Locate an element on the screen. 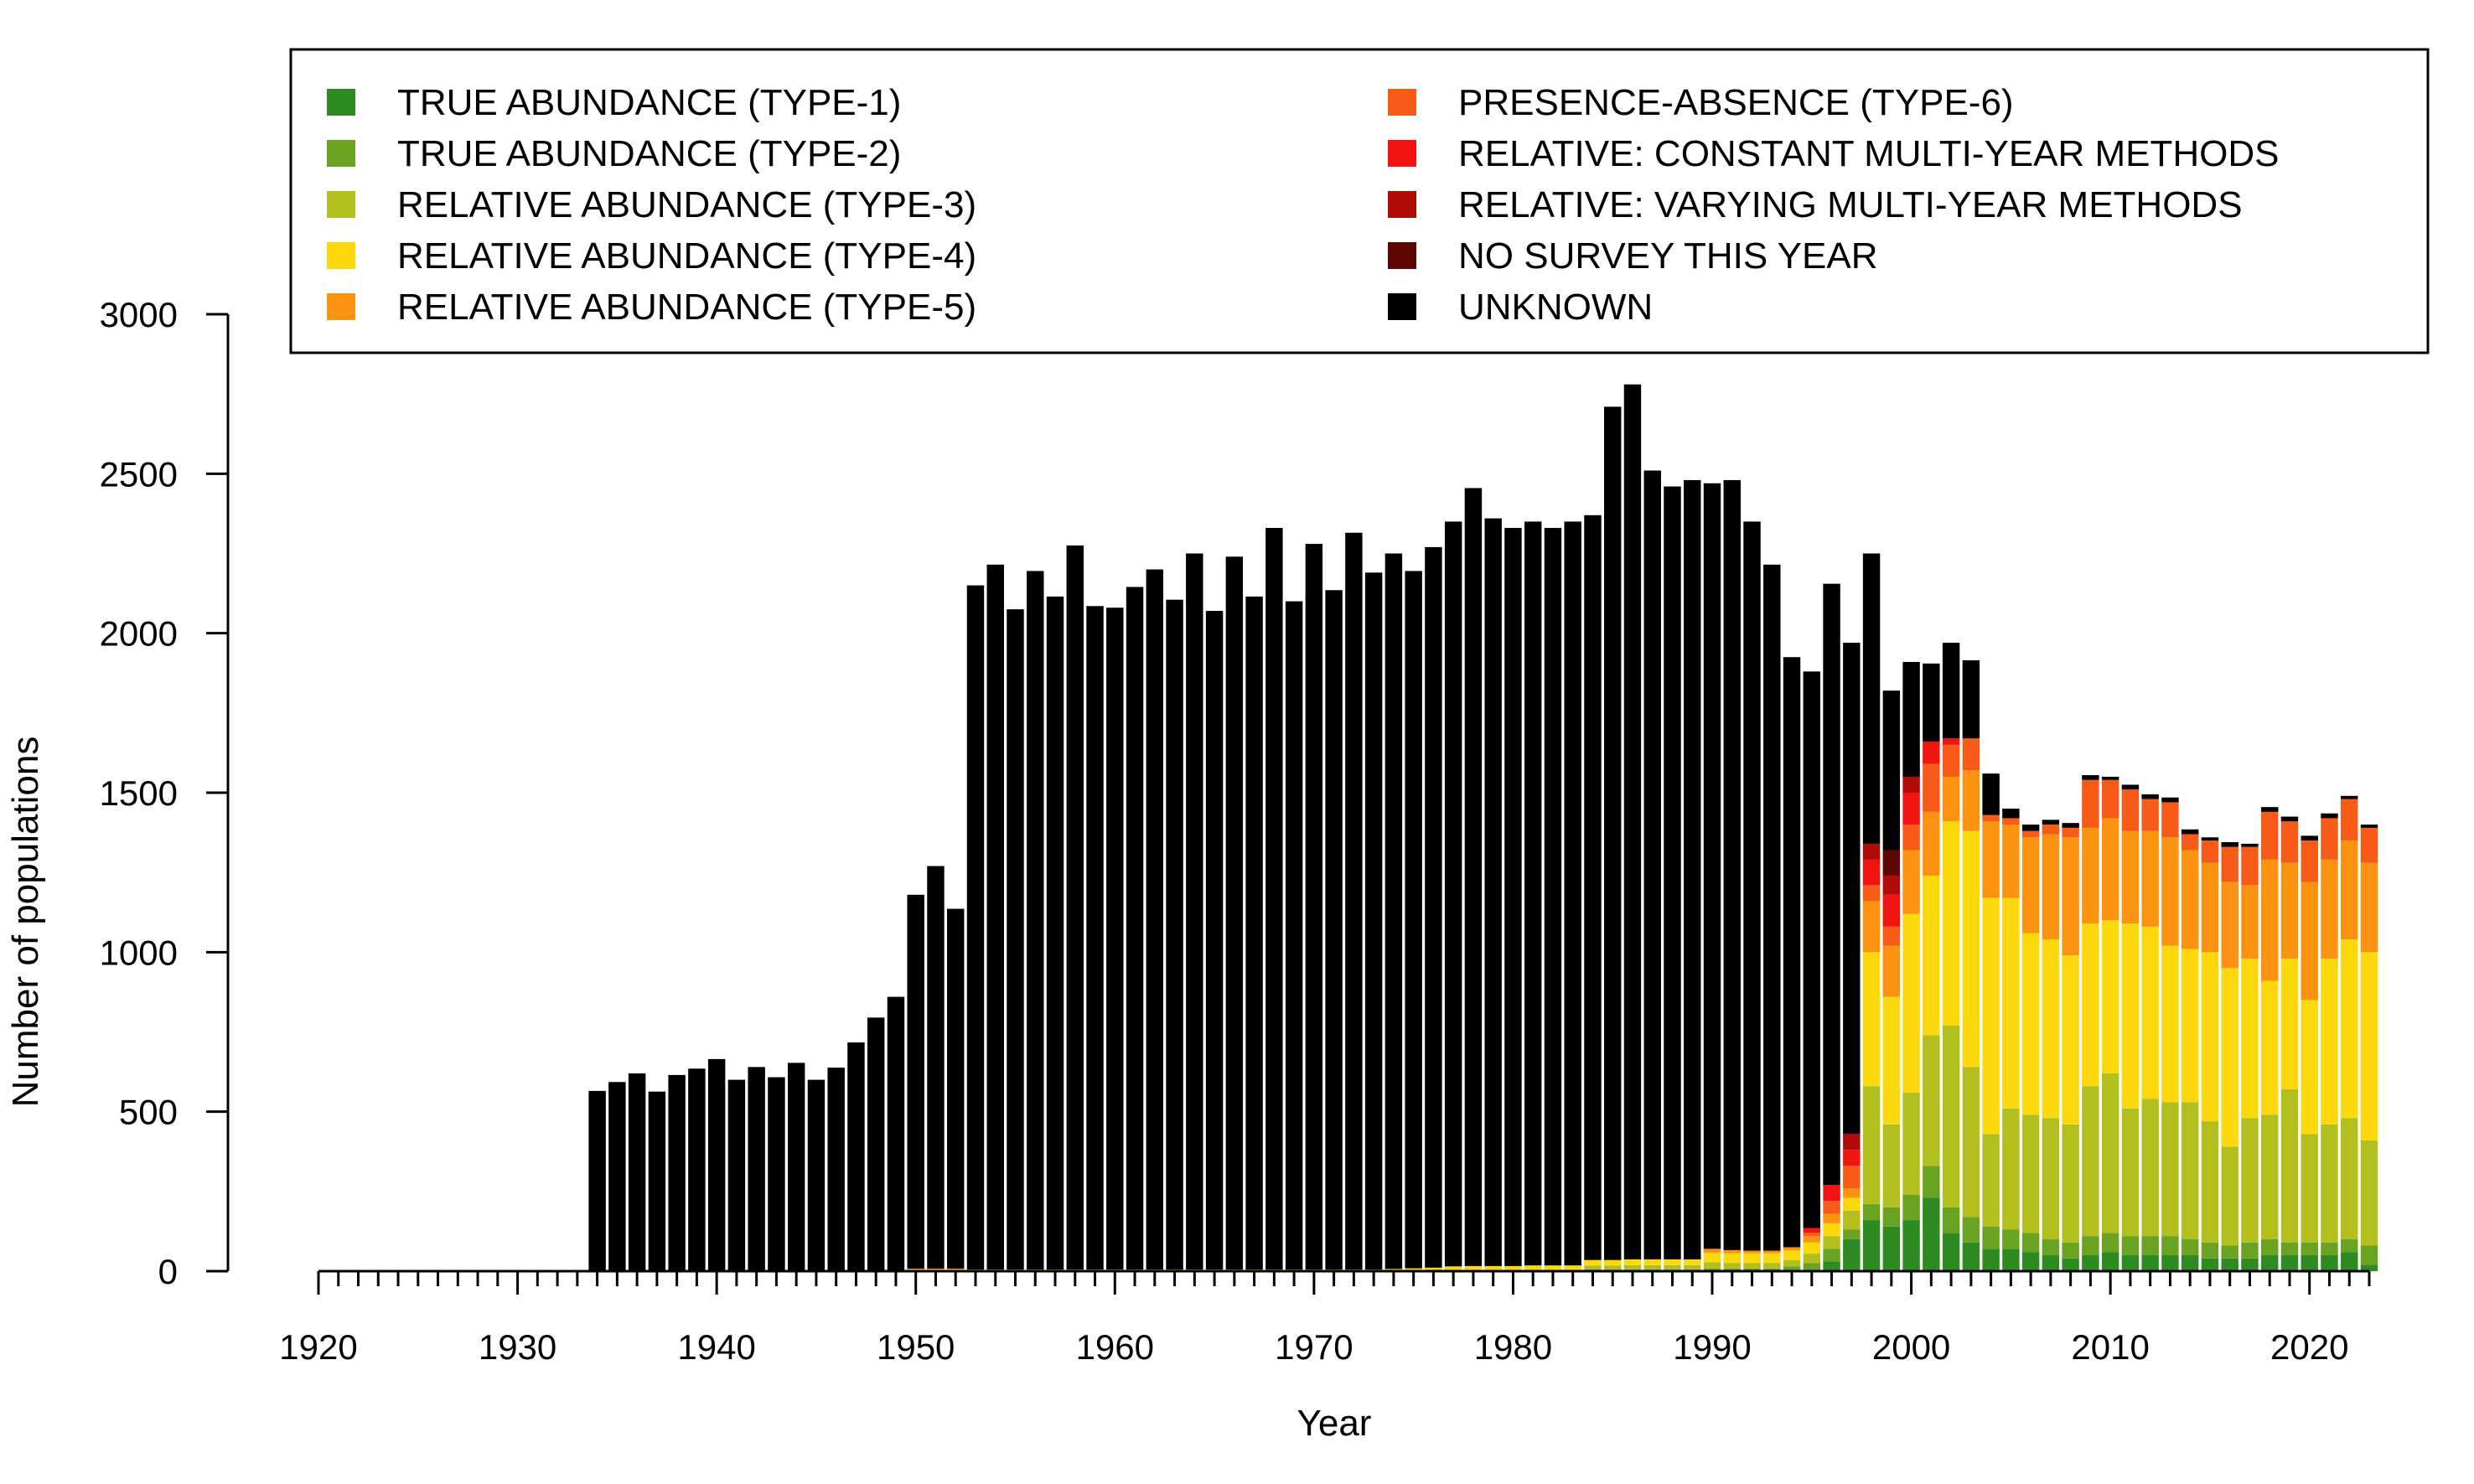  bar-segment-2022-t4 is located at coordinates (2349, 1029).